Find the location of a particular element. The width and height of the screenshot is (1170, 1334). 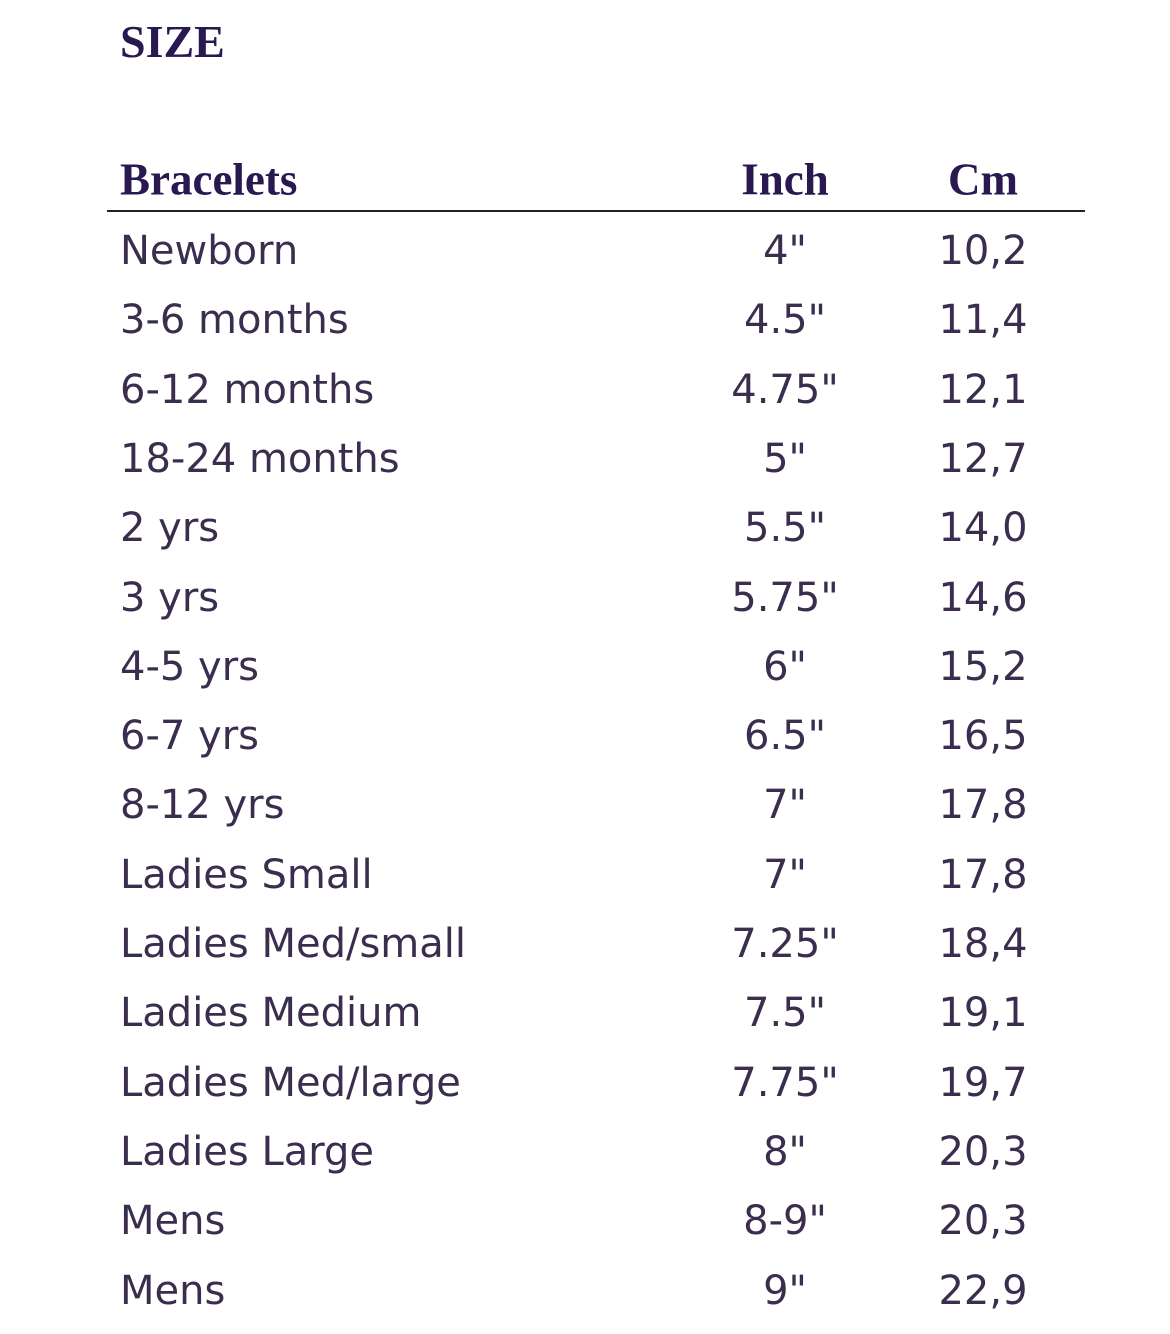

table-cell: 12,1 is located at coordinates (983, 389).